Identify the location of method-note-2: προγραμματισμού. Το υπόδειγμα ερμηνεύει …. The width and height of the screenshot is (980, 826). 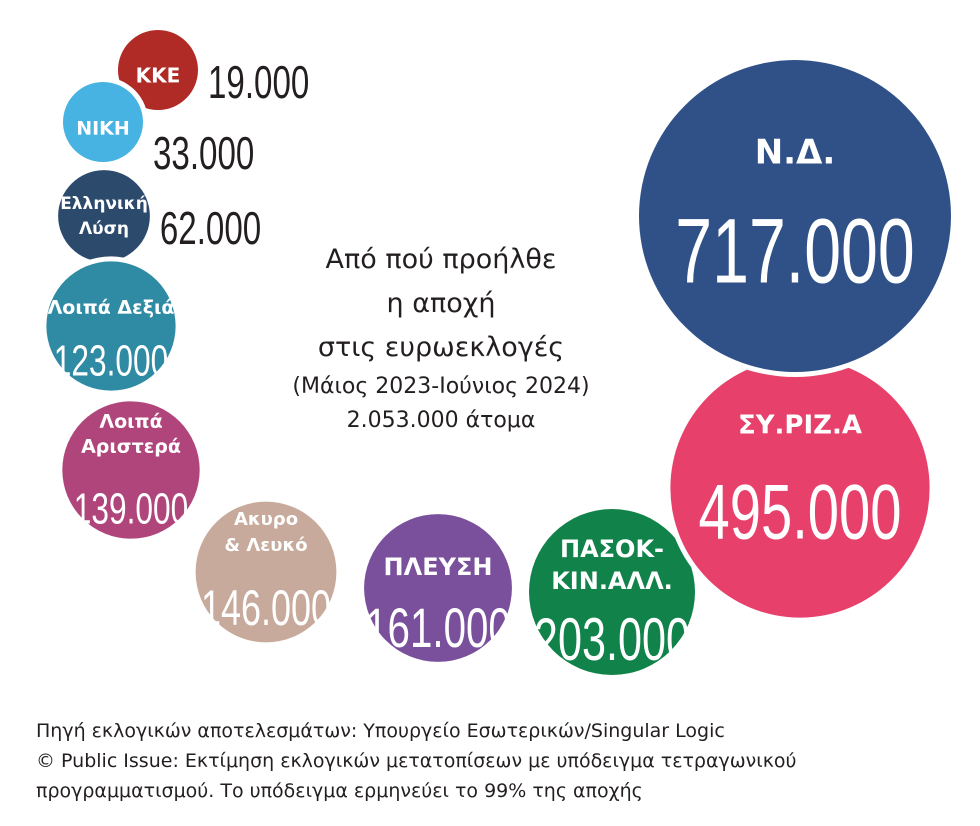
(339, 791).